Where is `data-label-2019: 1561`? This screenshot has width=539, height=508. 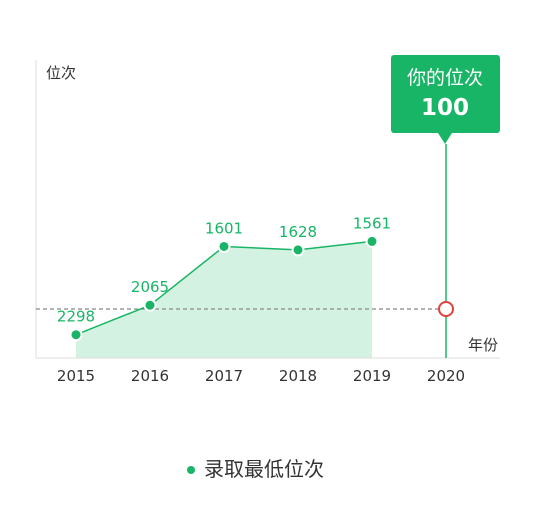
data-label-2019: 1561 is located at coordinates (372, 223).